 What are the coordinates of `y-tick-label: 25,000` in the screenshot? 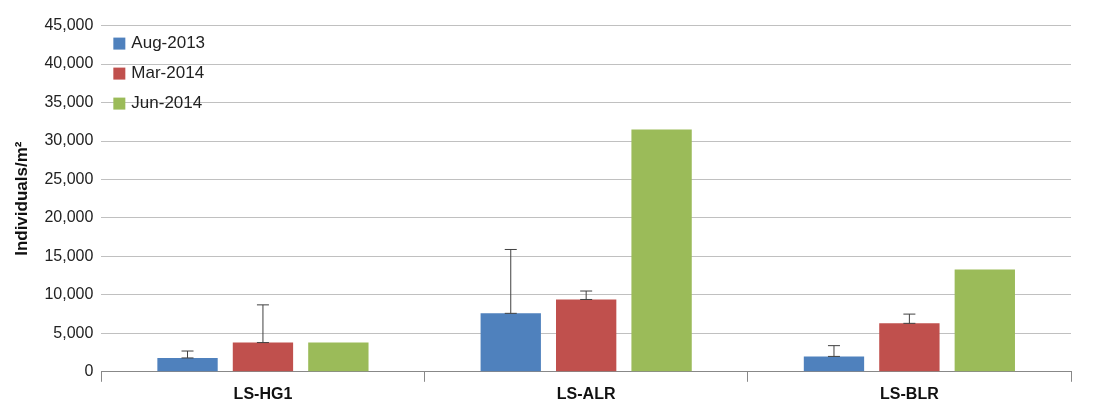 It's located at (69, 178).